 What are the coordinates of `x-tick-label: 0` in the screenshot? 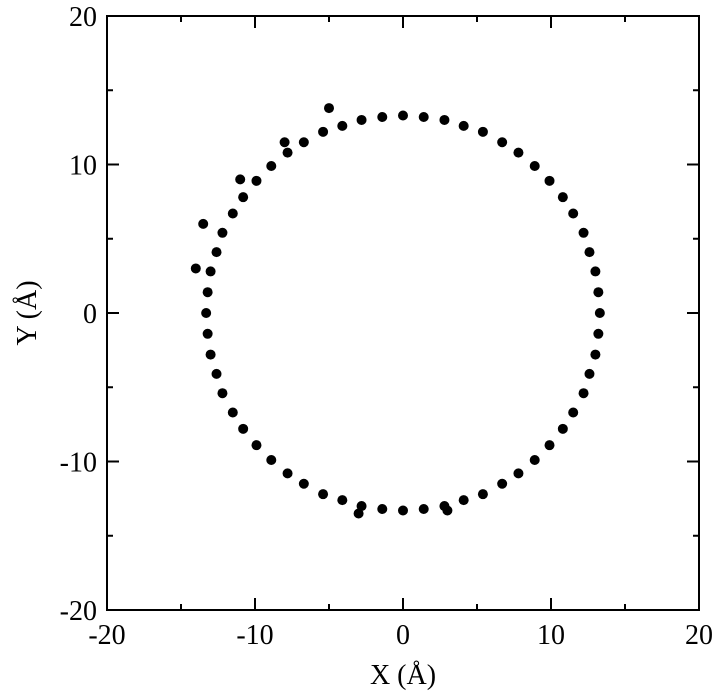 It's located at (403, 635).